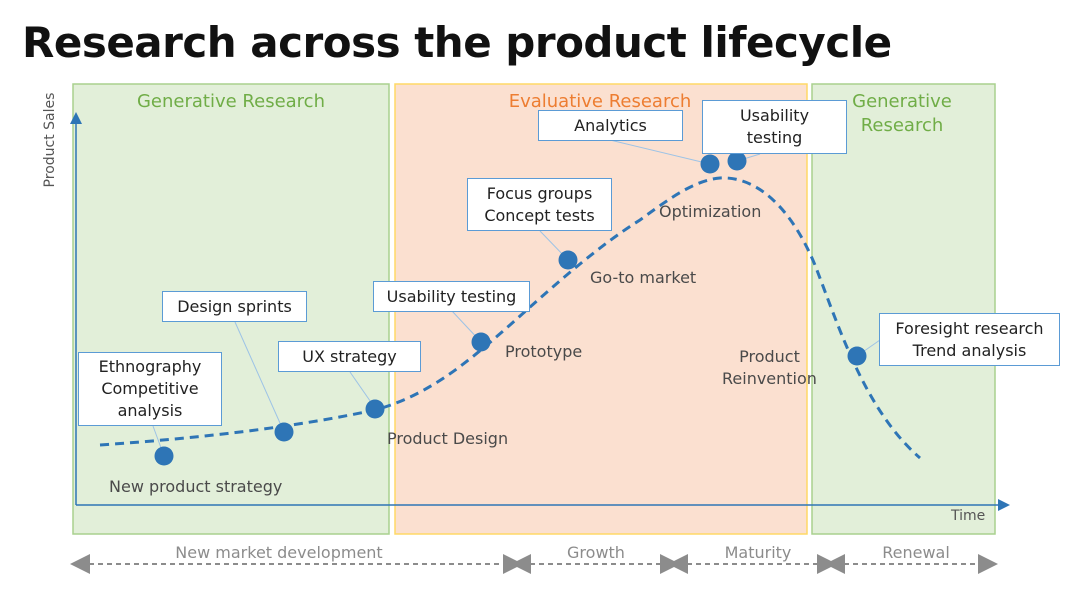  What do you see at coordinates (259, 377) in the screenshot?
I see `leader-design-sprints` at bounding box center [259, 377].